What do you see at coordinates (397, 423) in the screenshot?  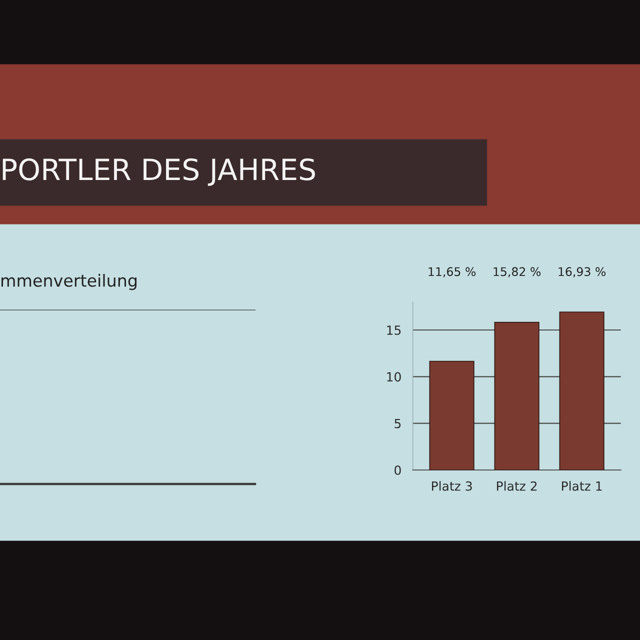 I see `y-tick-label: 5` at bounding box center [397, 423].